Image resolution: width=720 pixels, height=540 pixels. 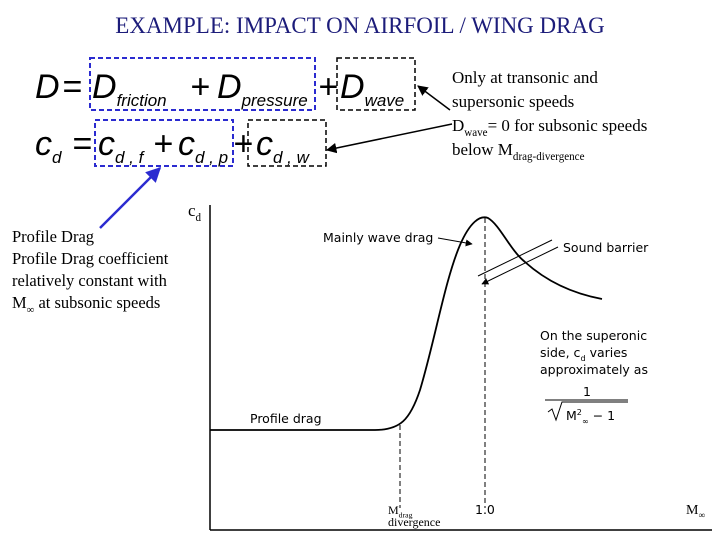 What do you see at coordinates (549, 157) in the screenshot?
I see `subscript: drag-divergence` at bounding box center [549, 157].